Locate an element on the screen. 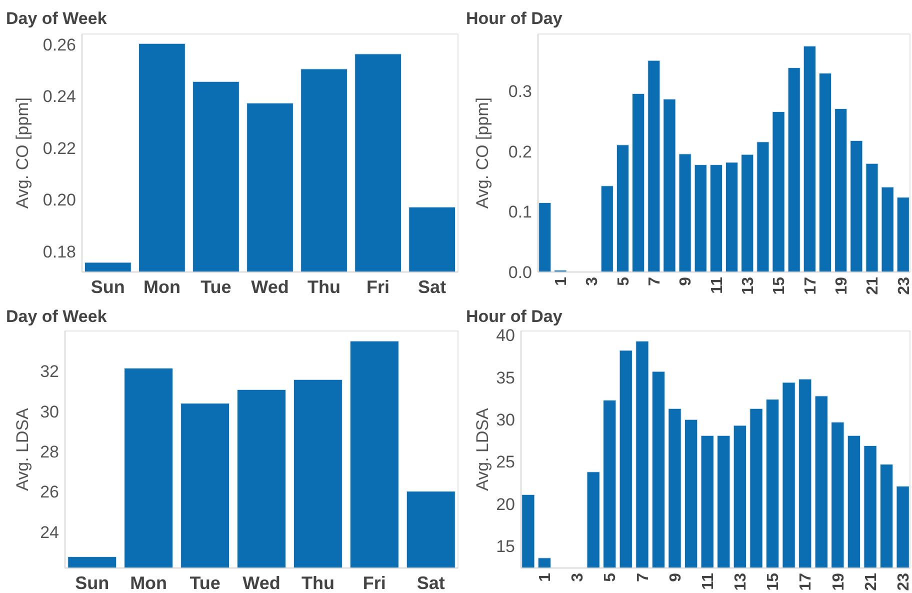  y-tick-label: 0.24 is located at coordinates (59, 96).